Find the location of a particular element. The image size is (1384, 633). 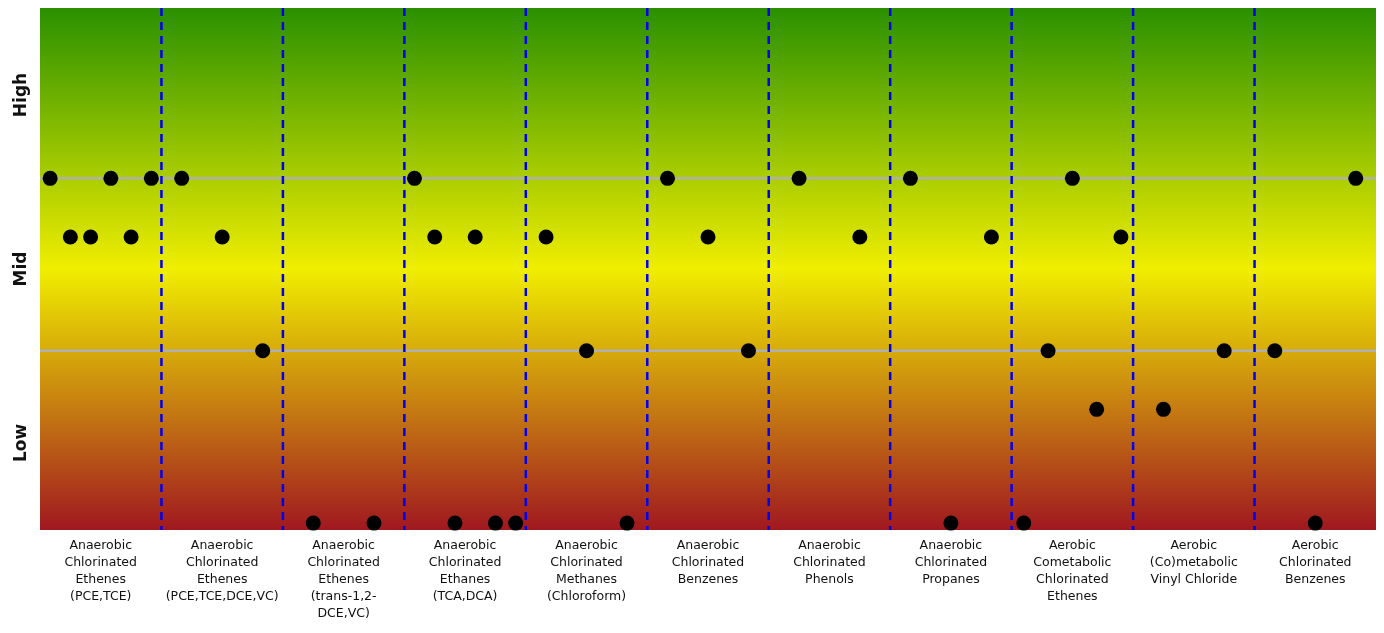

x-tick-label: Anaerobic Chlorinated Ethenes (PCE,TCE) is located at coordinates (100, 570).